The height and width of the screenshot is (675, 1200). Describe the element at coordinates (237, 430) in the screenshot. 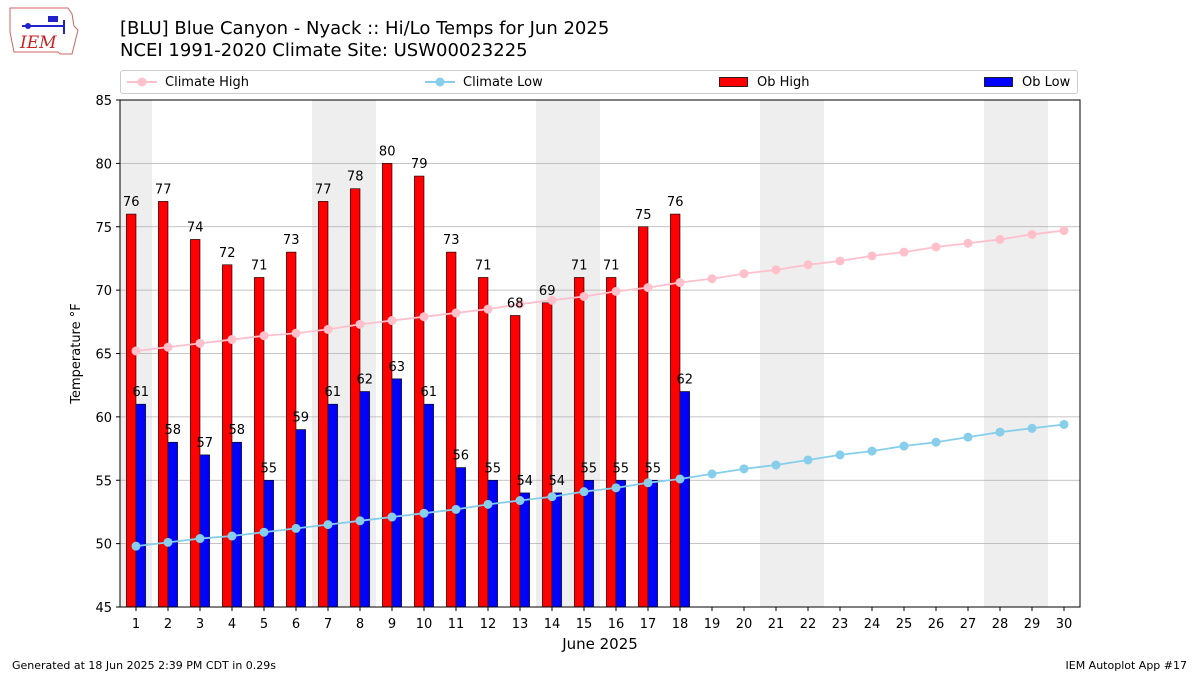

I see `ob-low-label-4: 58` at that location.